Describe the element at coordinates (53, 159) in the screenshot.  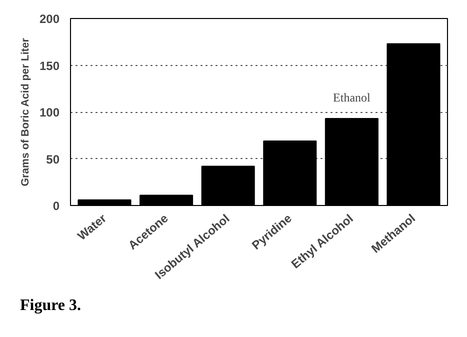
I see `y-tick-label: 50` at that location.